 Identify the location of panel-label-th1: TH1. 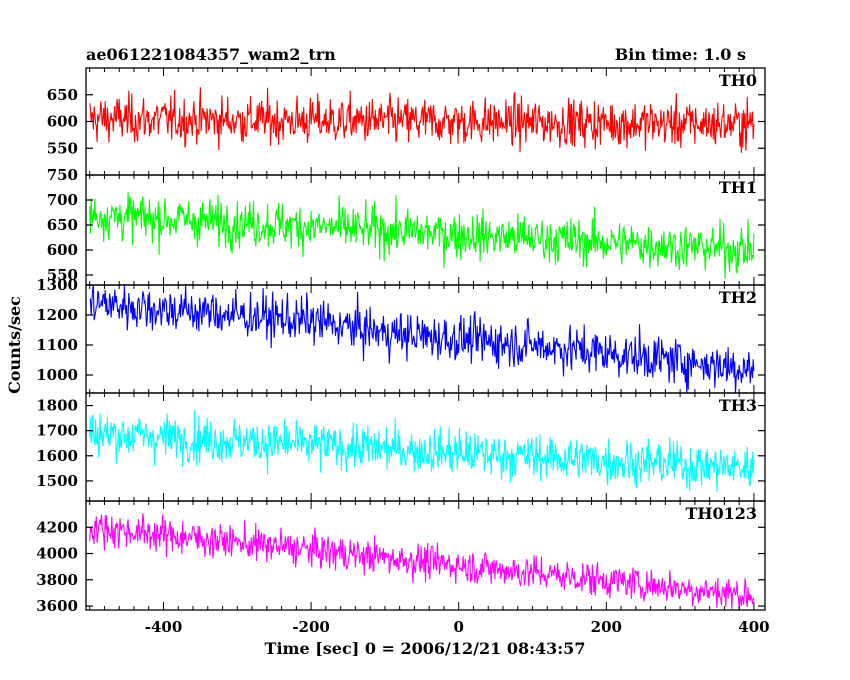
(738, 187).